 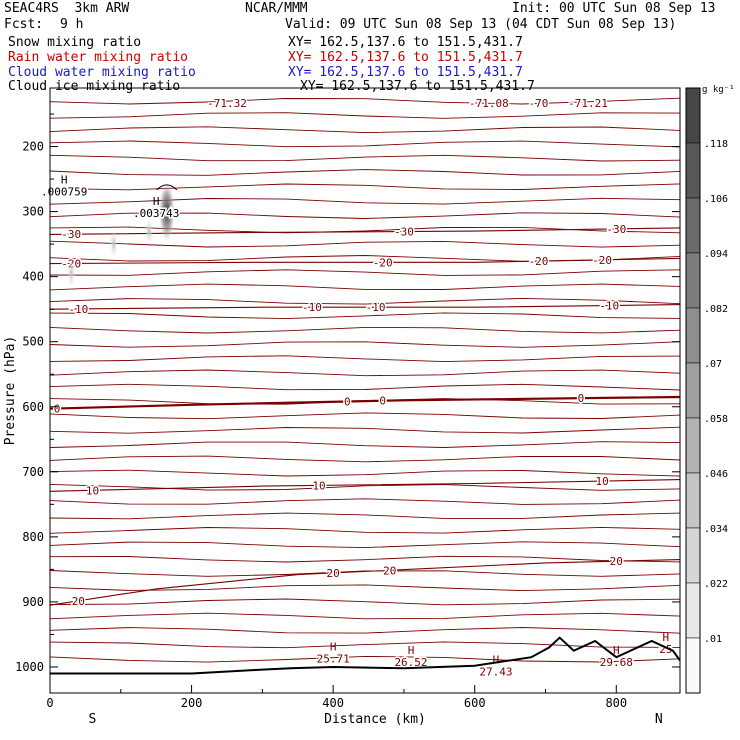 I want to click on rain-field-xy: XY= 162.5,137.6 to 151.5,431.7, so click(x=405, y=57).